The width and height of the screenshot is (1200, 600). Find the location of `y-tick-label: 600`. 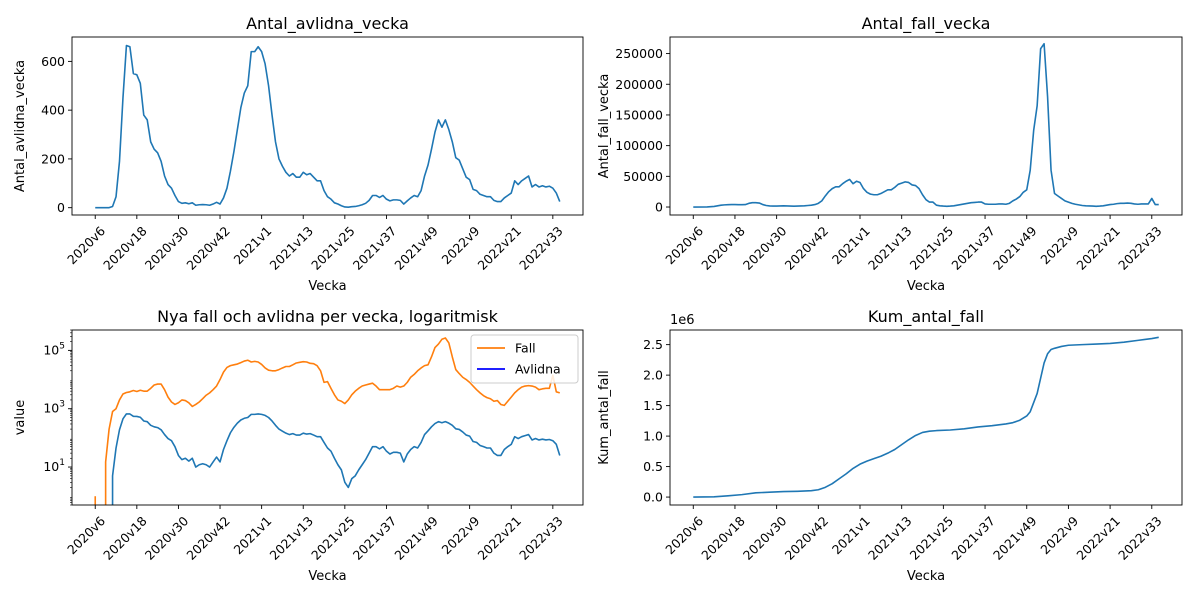

y-tick-label: 600 is located at coordinates (53, 61).